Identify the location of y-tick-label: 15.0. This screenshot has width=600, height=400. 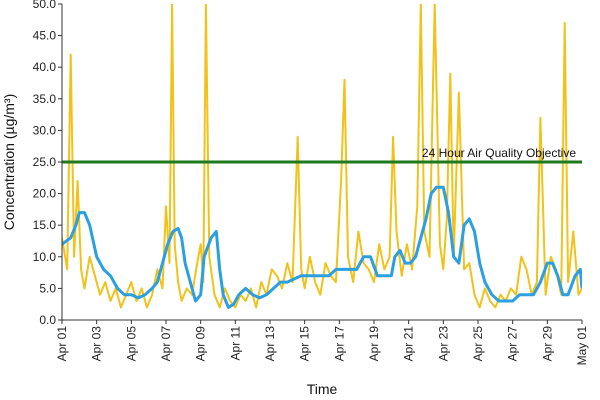
(45, 225).